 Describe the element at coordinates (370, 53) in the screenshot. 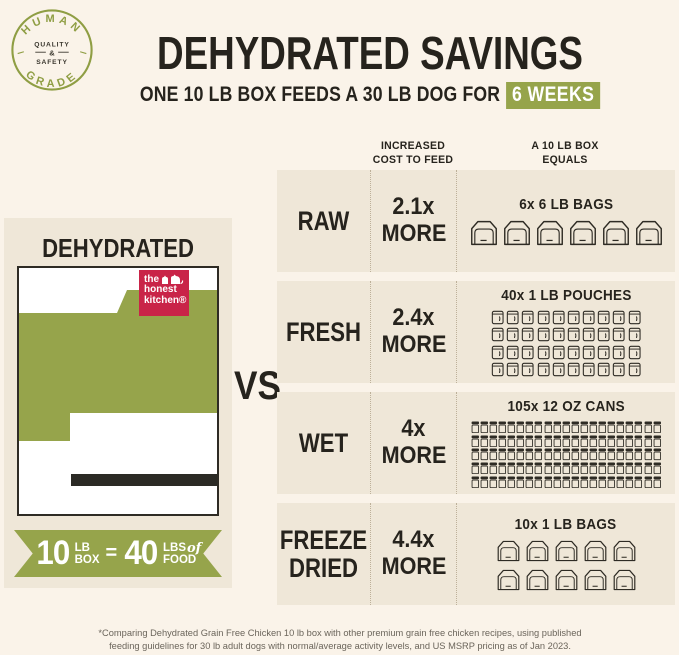

I see `page-title: DEHYDRATED SAVINGS` at that location.